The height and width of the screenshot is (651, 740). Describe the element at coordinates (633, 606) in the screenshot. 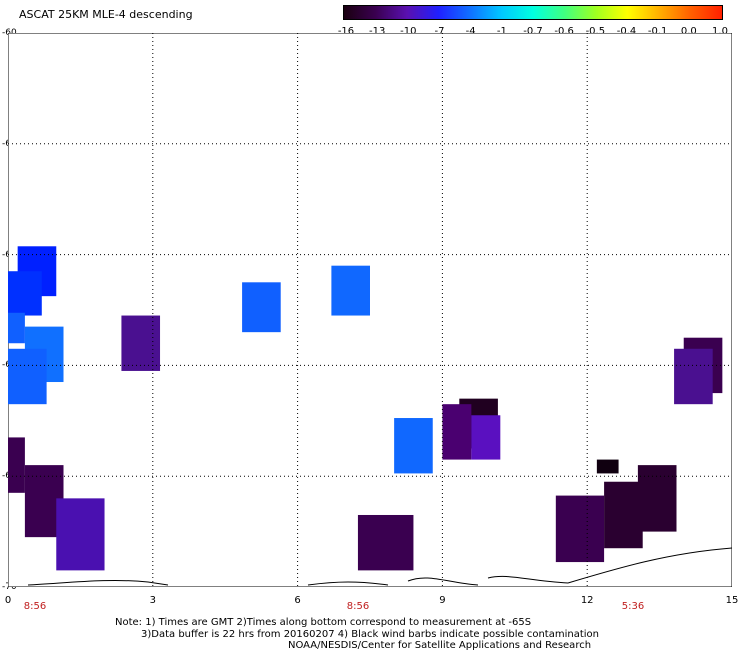

I see `time-label: 5:36` at that location.